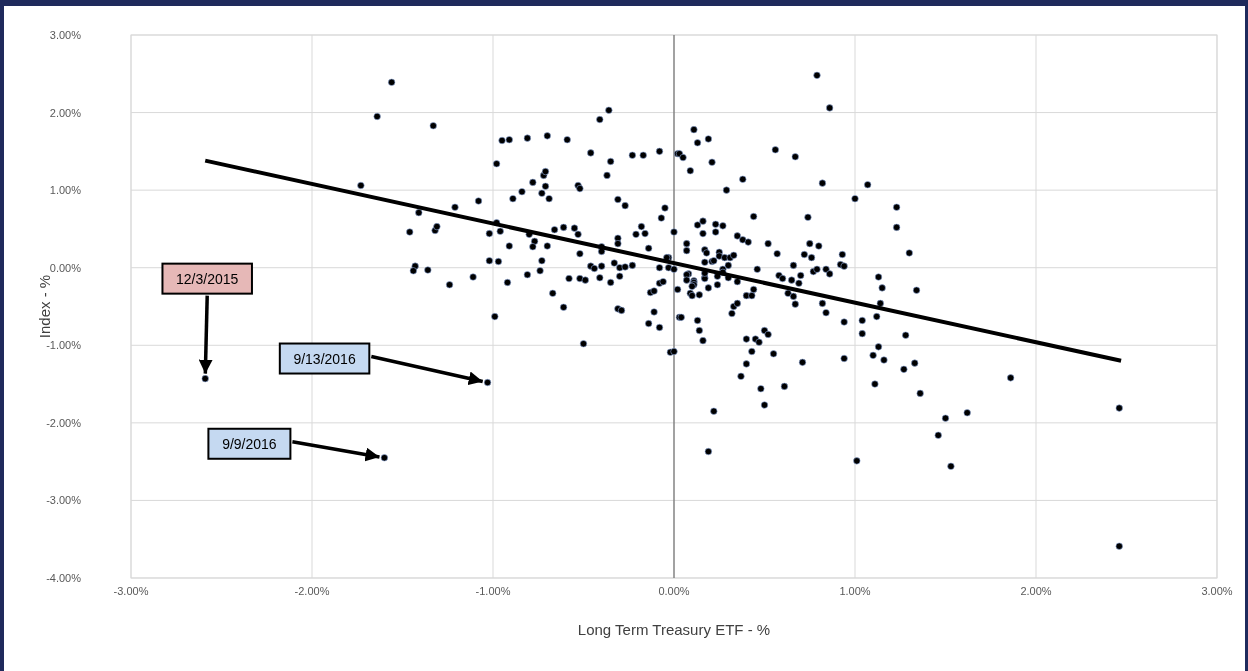 Image resolution: width=1248 pixels, height=671 pixels. Describe the element at coordinates (65, 112) in the screenshot. I see `y-tick-label: 2.00%` at that location.